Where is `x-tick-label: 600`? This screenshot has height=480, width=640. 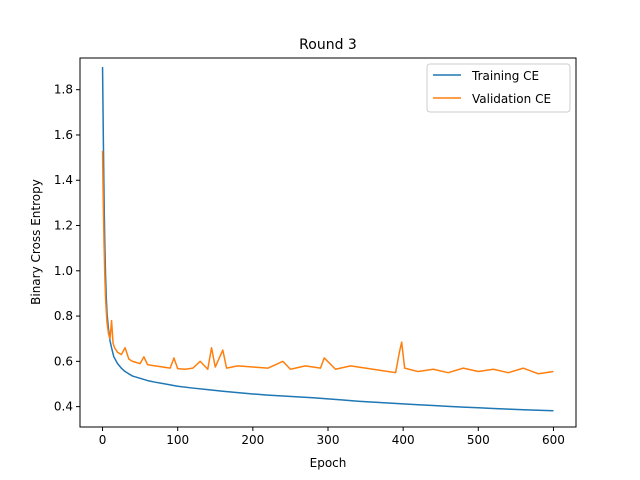
x-tick-label: 600 is located at coordinates (553, 440).